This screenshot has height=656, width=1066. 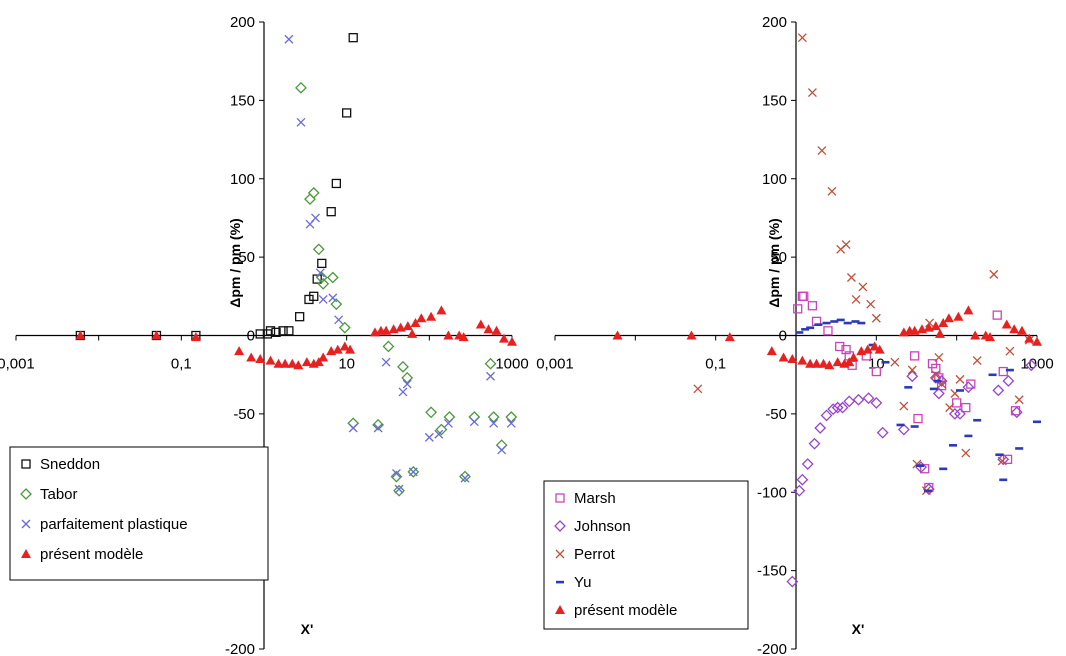 I want to click on legend-label: Yu, so click(x=583, y=582).